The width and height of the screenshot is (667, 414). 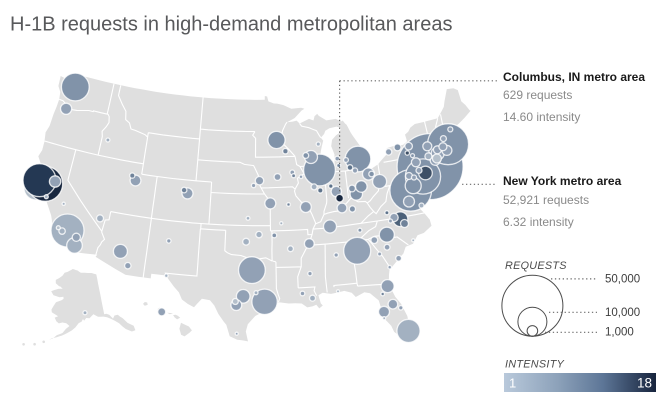 What do you see at coordinates (535, 365) in the screenshot?
I see `svg-text: INTENSITY` at bounding box center [535, 365].